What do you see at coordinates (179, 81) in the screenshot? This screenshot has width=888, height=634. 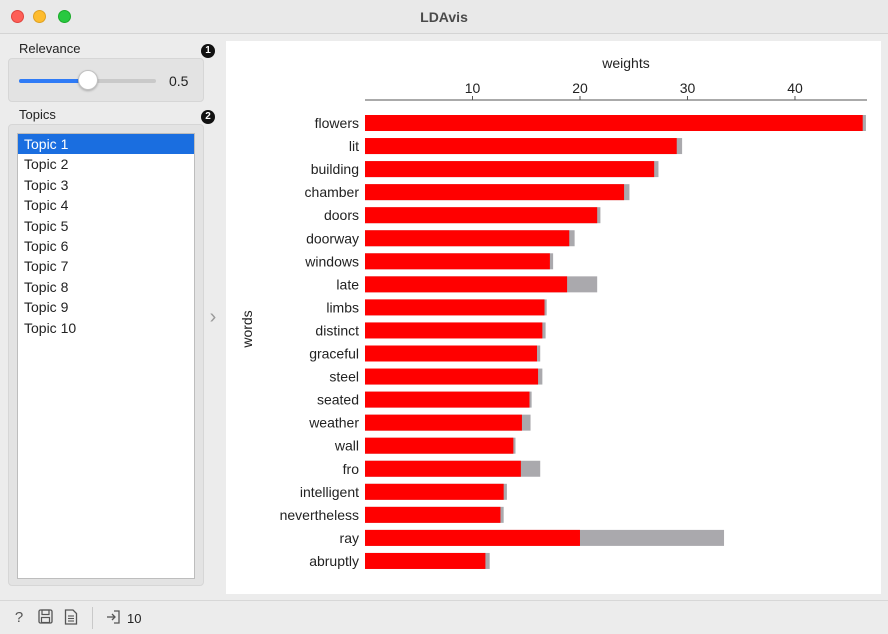 I see `relevance-value: 0.5` at bounding box center [179, 81].